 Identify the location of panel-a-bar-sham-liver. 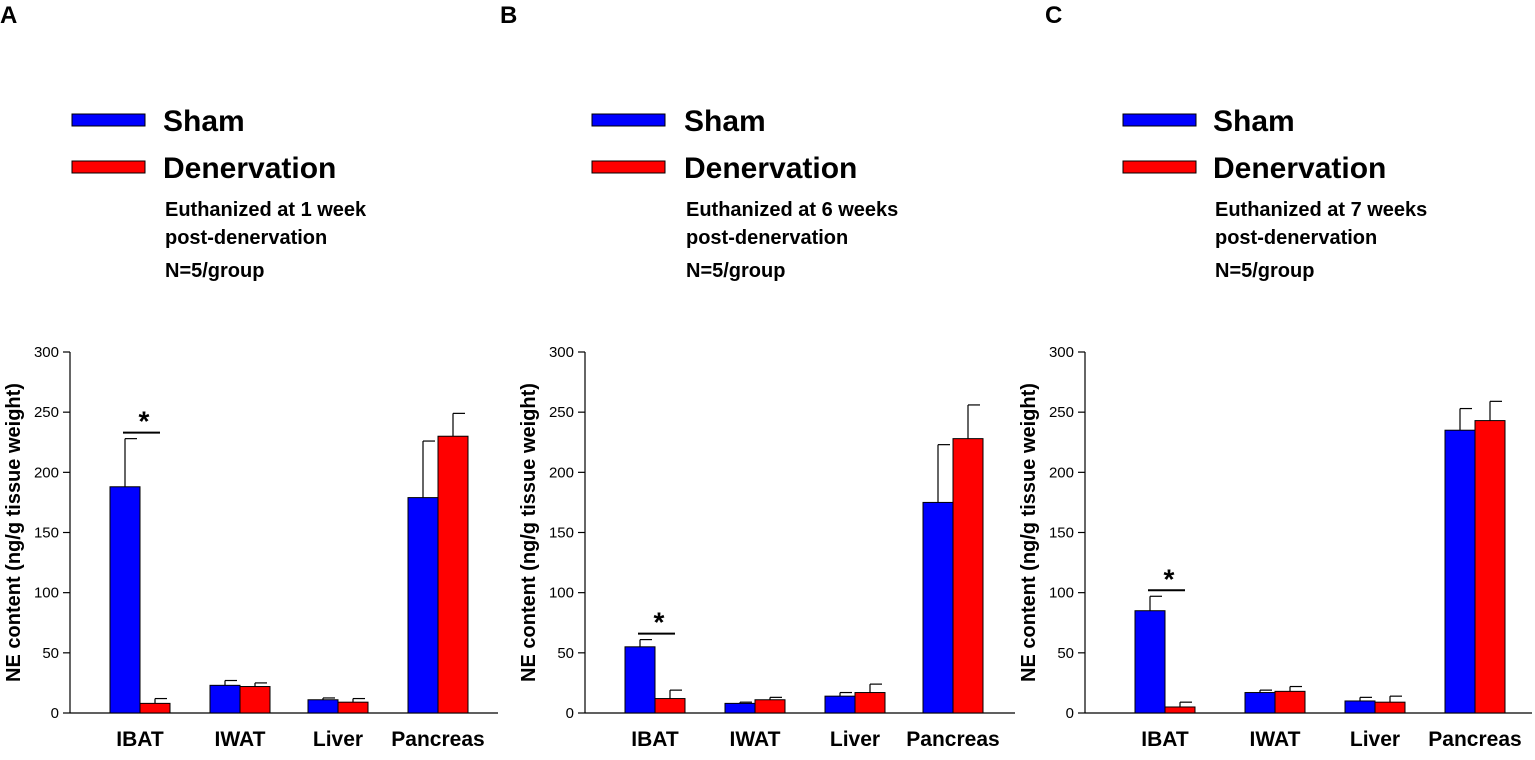
(323, 706).